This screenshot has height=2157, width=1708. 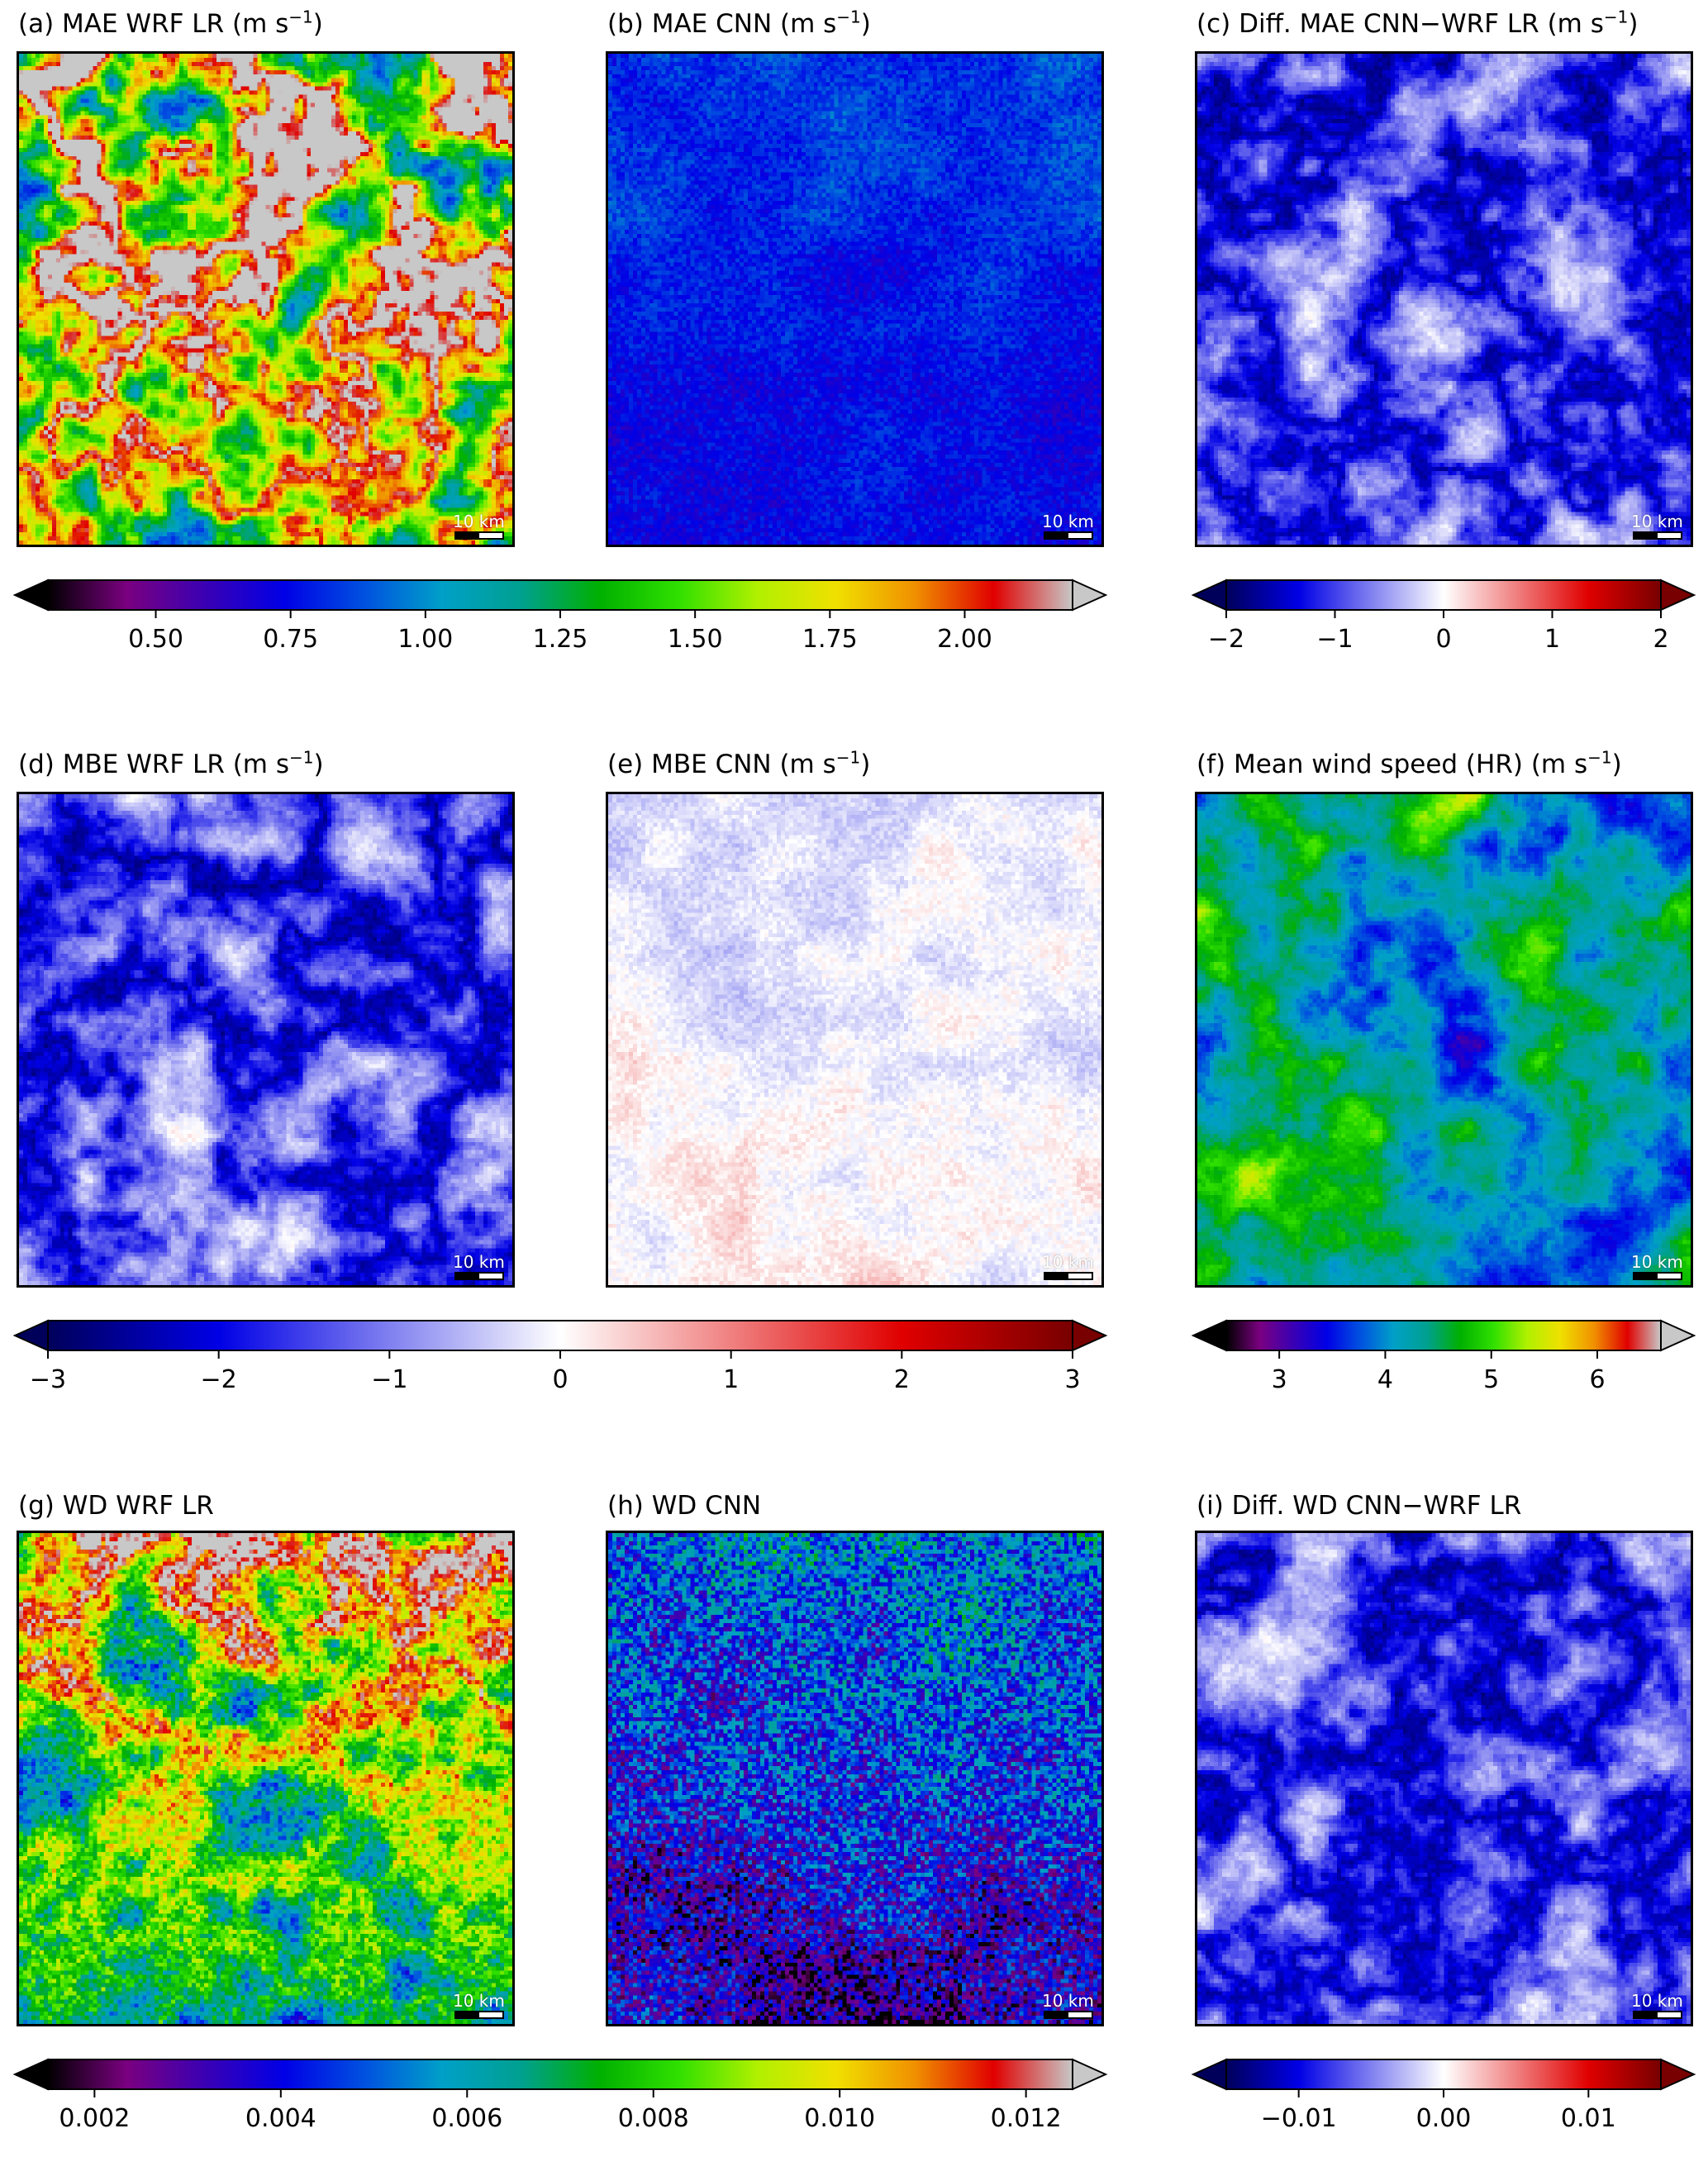 I want to click on colorbar-tick-label: −3, so click(x=48, y=1379).